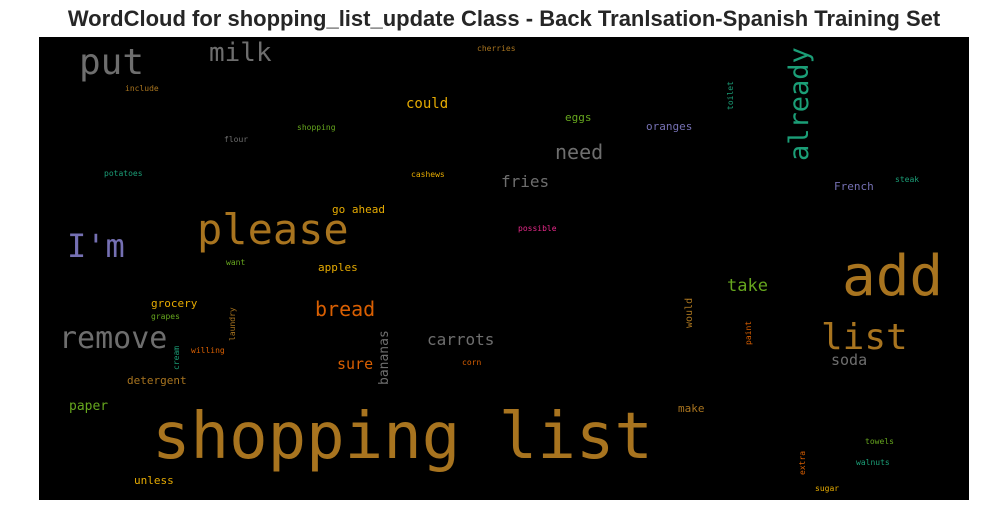 Image resolution: width=1008 pixels, height=511 pixels. What do you see at coordinates (154, 480) in the screenshot?
I see `word-unless: unless` at bounding box center [154, 480].